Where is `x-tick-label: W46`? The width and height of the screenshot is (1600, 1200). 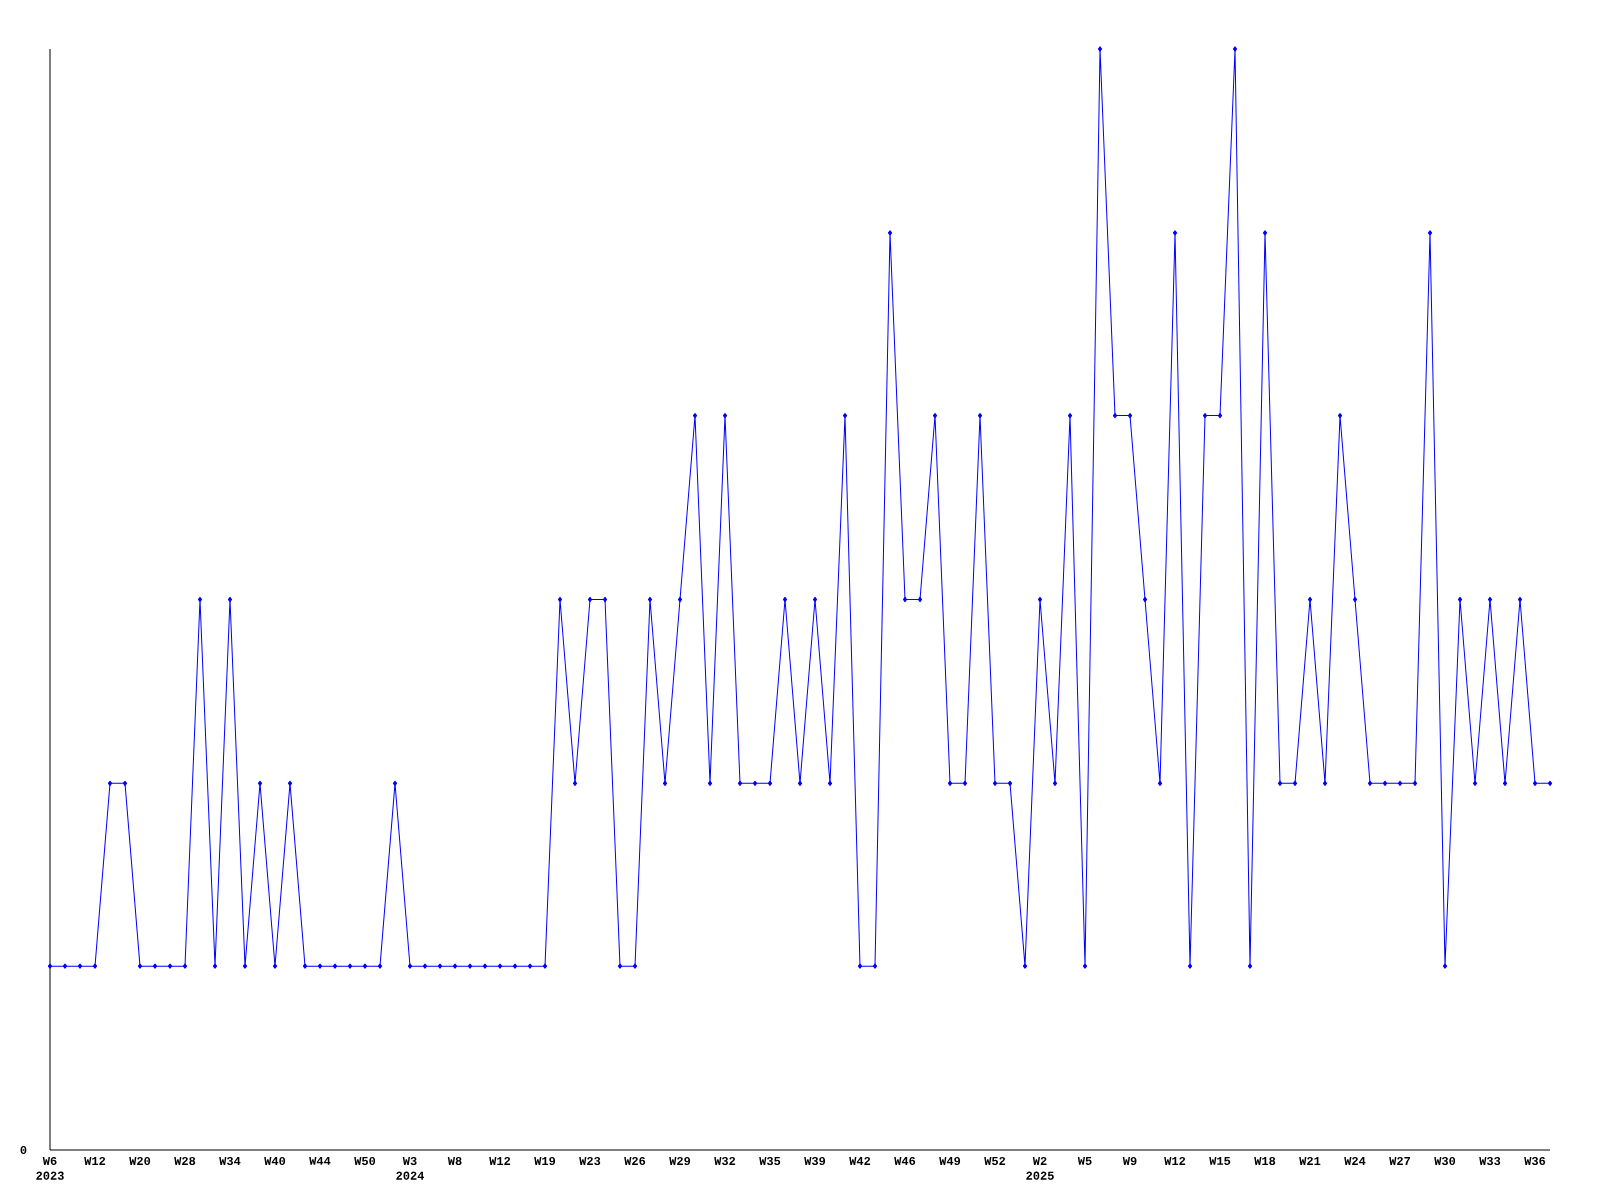
x-tick-label: W46 is located at coordinates (905, 1161).